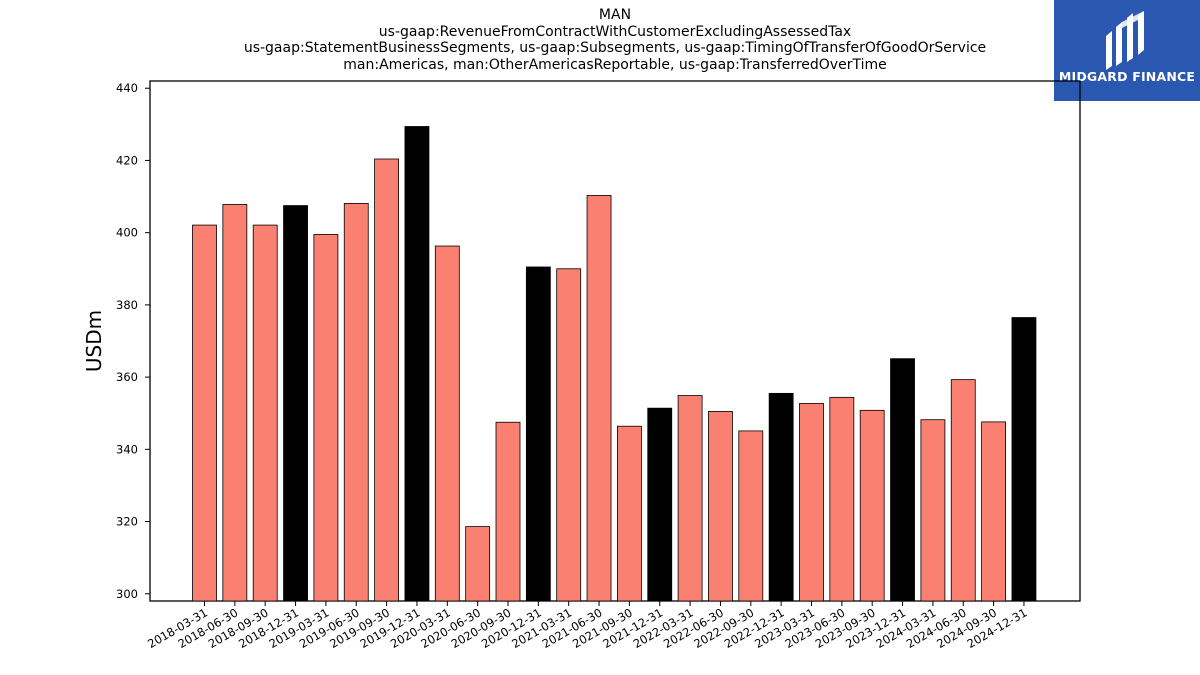  Describe the element at coordinates (127, 449) in the screenshot. I see `y-tick-label: 340` at that location.